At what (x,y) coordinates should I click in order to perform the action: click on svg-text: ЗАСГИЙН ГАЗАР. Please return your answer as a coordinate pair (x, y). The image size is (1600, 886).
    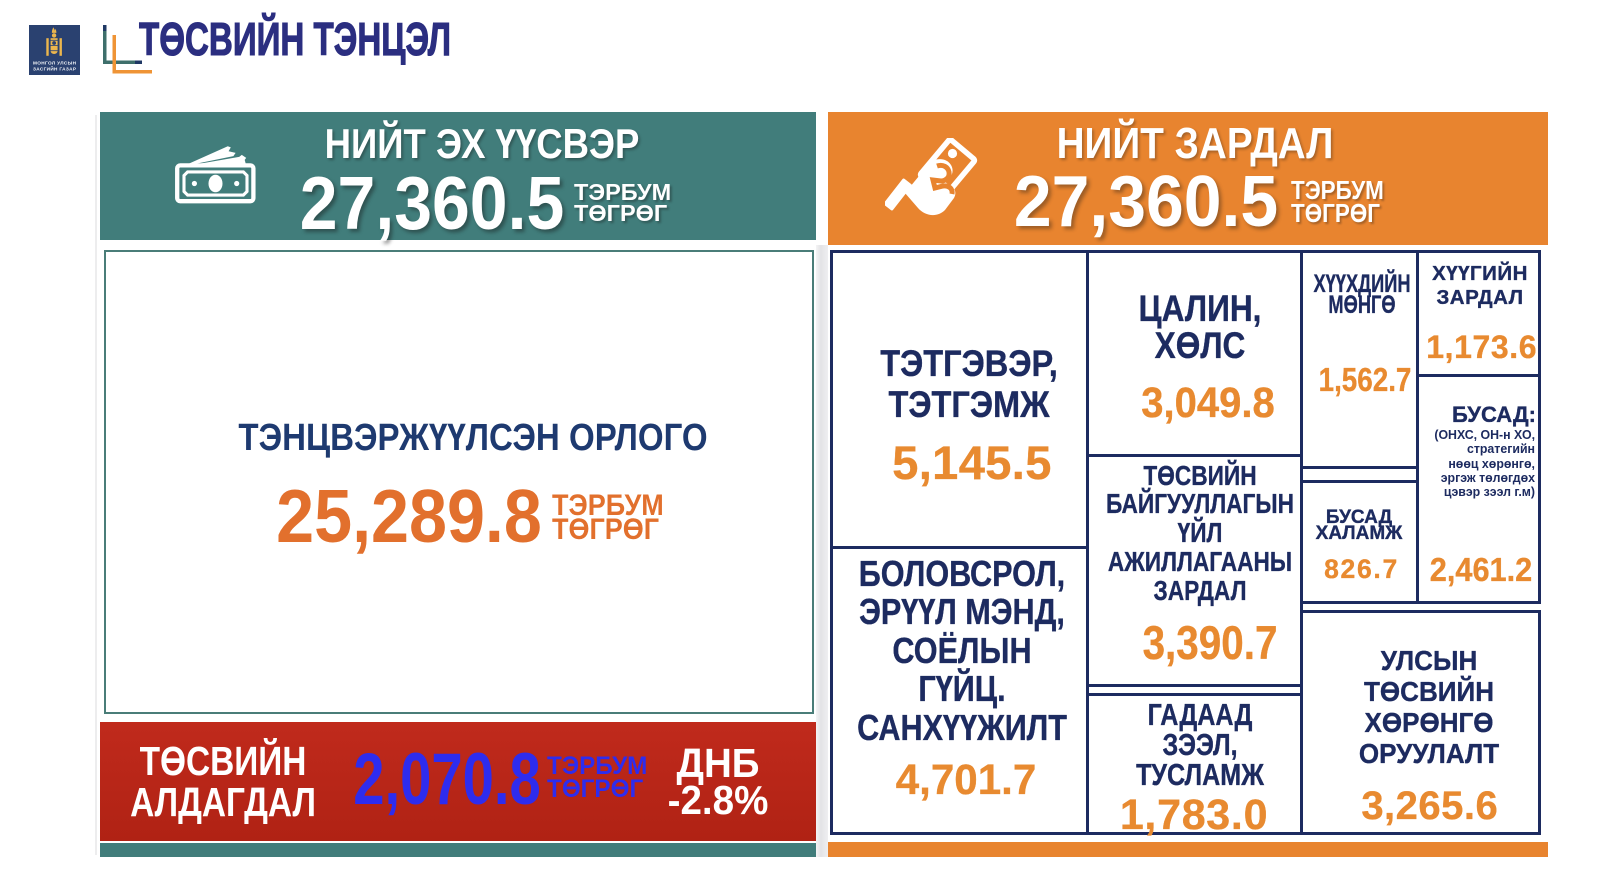
    Looking at the image, I should click on (54, 67).